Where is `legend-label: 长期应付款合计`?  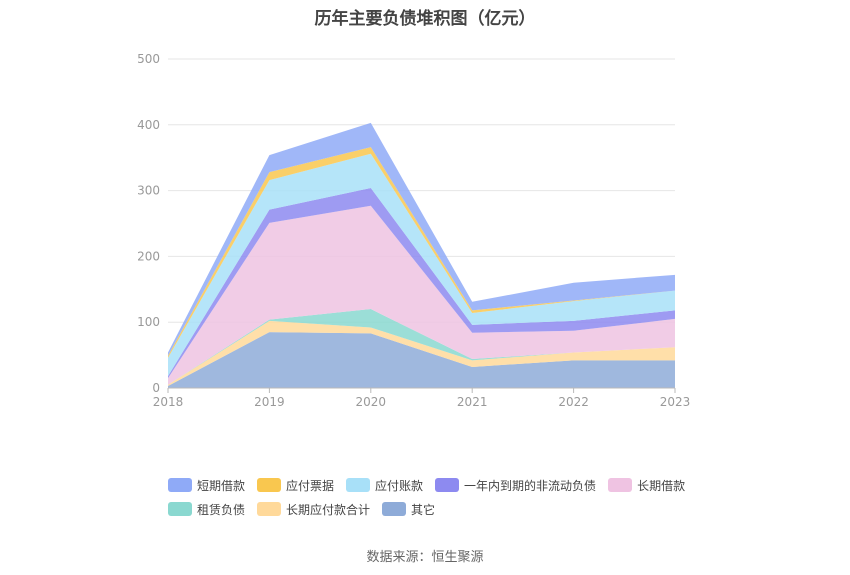
legend-label: 长期应付款合计 is located at coordinates (328, 509).